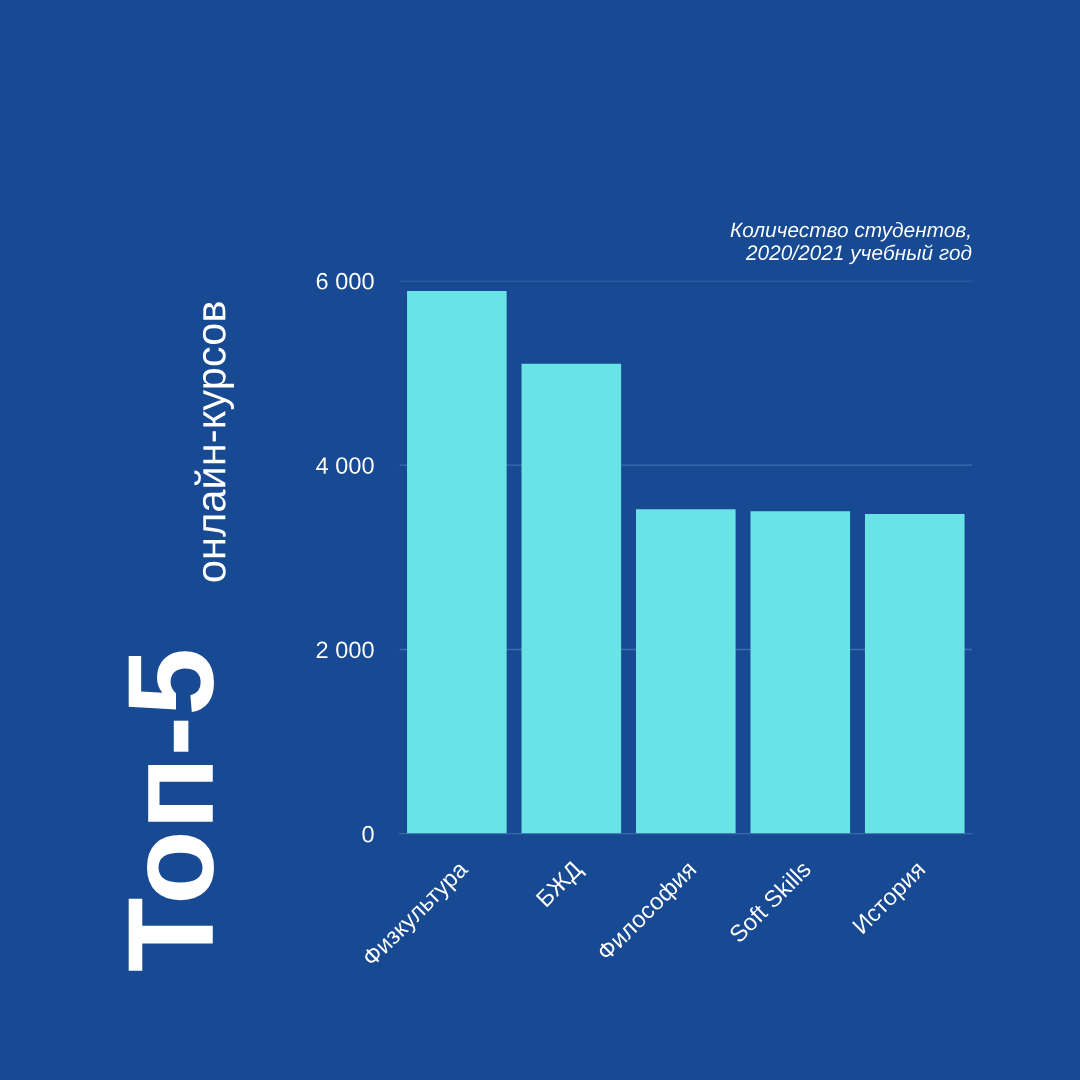  Describe the element at coordinates (214, 442) in the screenshot. I see `text: онлайн-курсов` at that location.